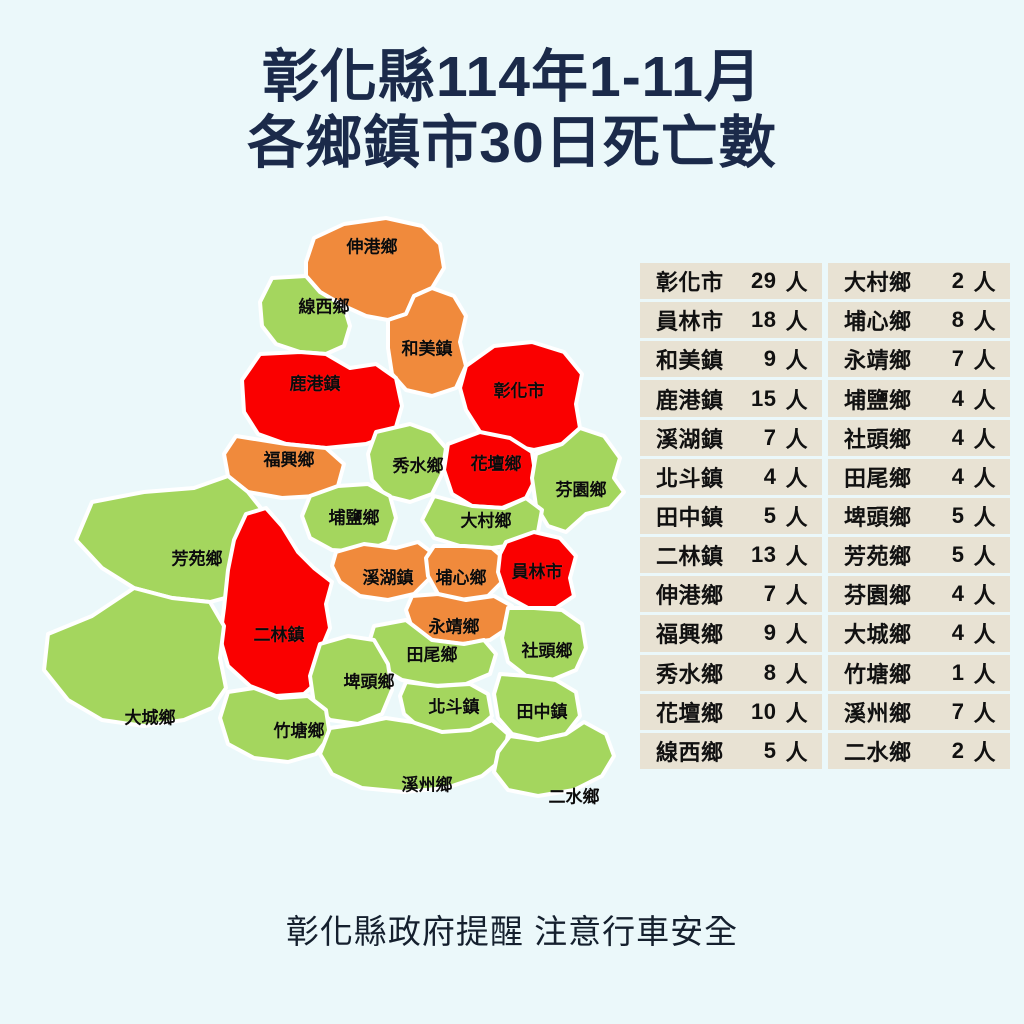 This screenshot has width=1024, height=1024. What do you see at coordinates (919, 398) in the screenshot?
I see `table-row: 埔鹽鄉 4 人` at bounding box center [919, 398].